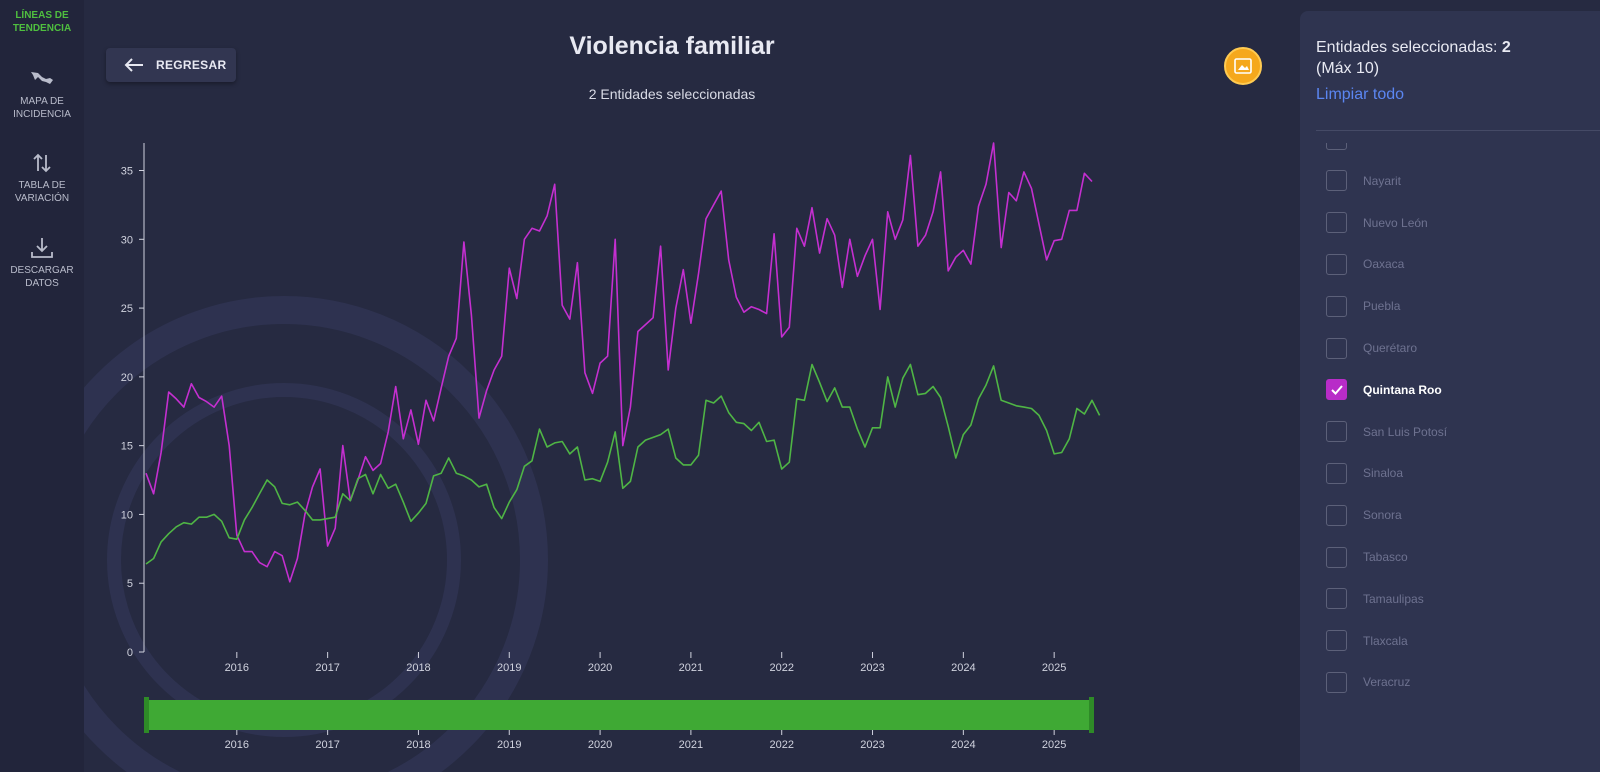 The width and height of the screenshot is (1600, 772). I want to click on export-image-button, so click(1243, 66).